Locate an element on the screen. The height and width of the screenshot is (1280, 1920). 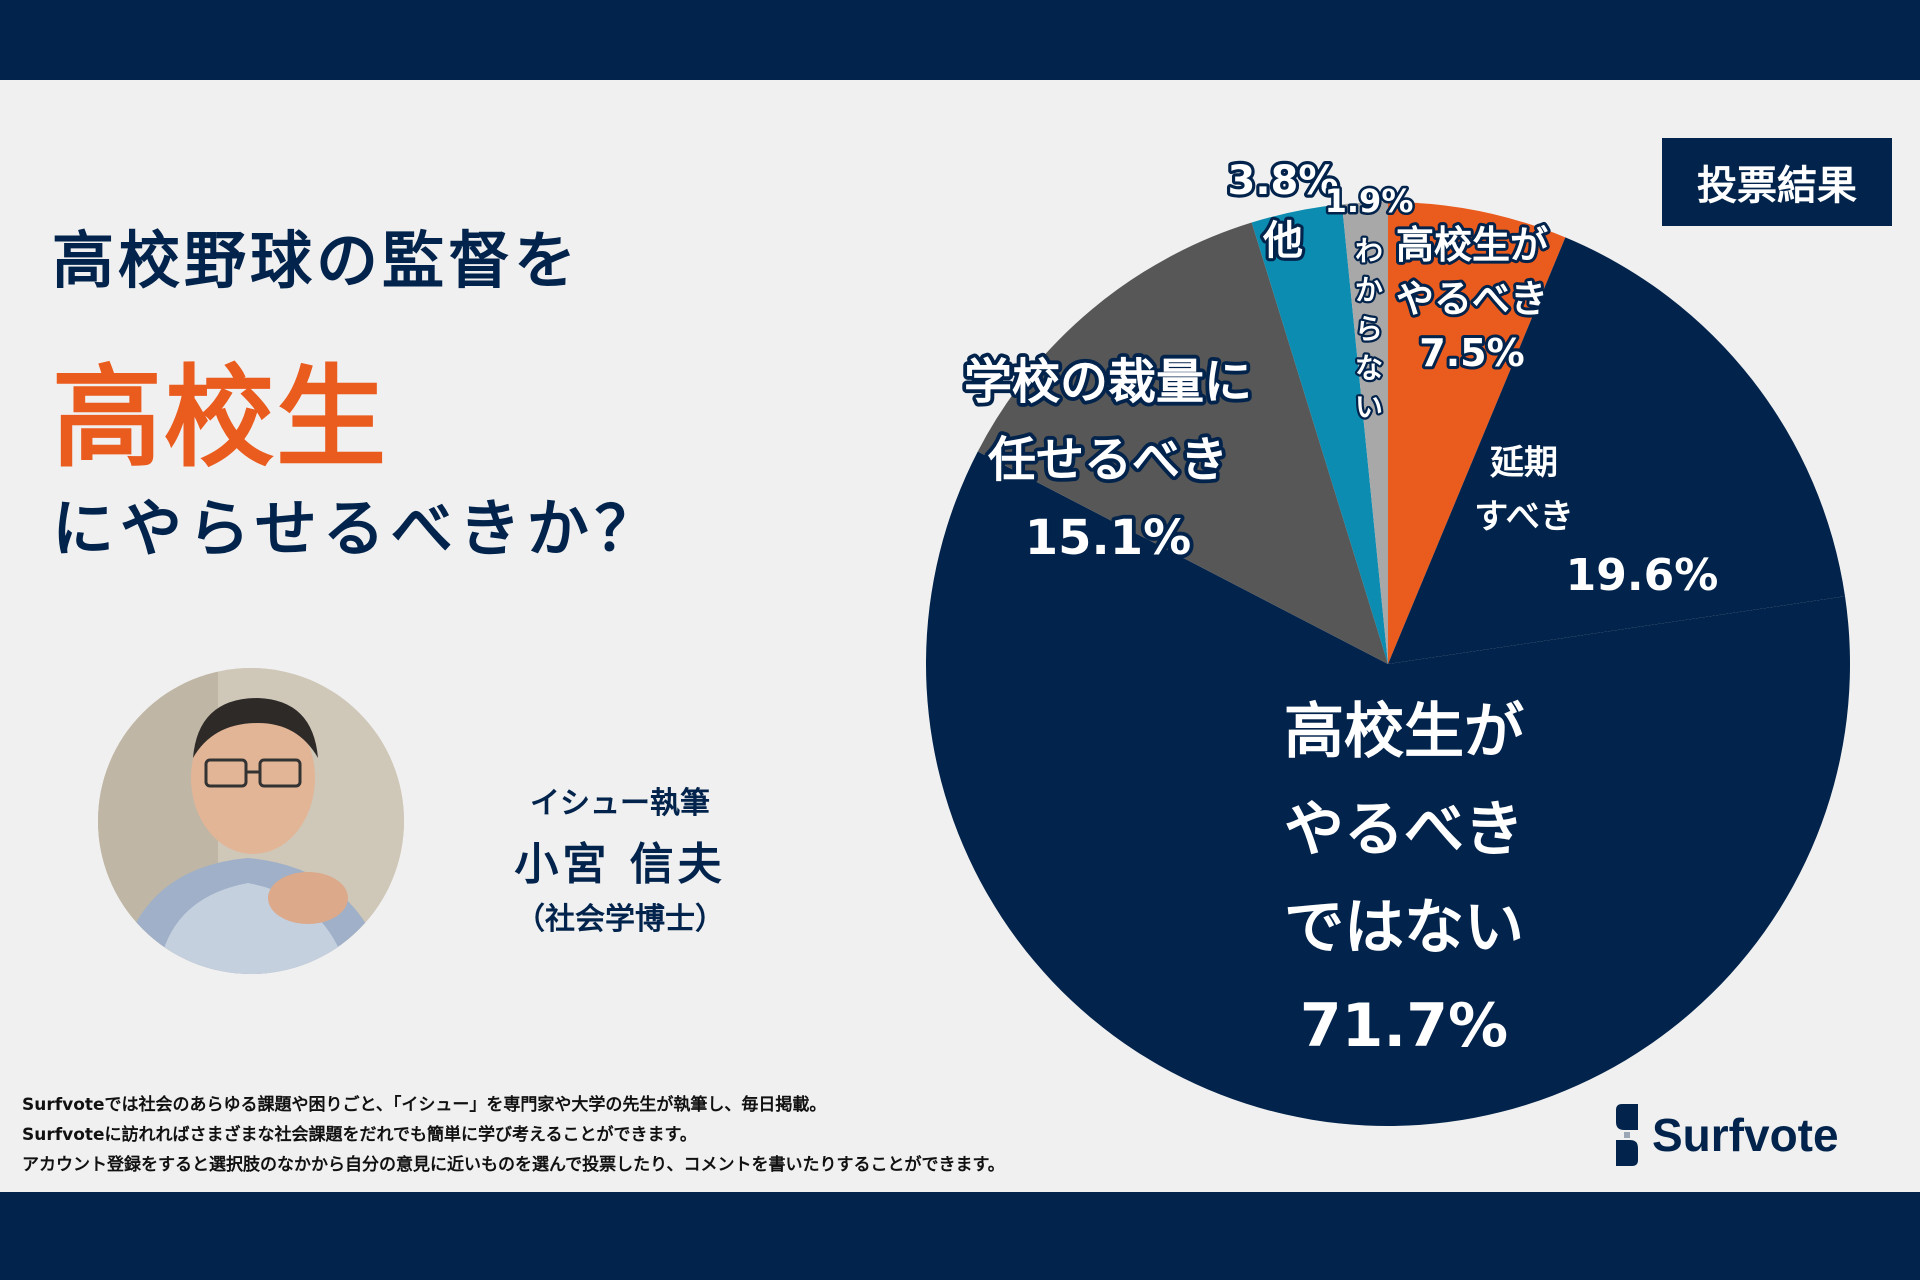
slice-6-label-line-2: か is located at coordinates (1369, 290).